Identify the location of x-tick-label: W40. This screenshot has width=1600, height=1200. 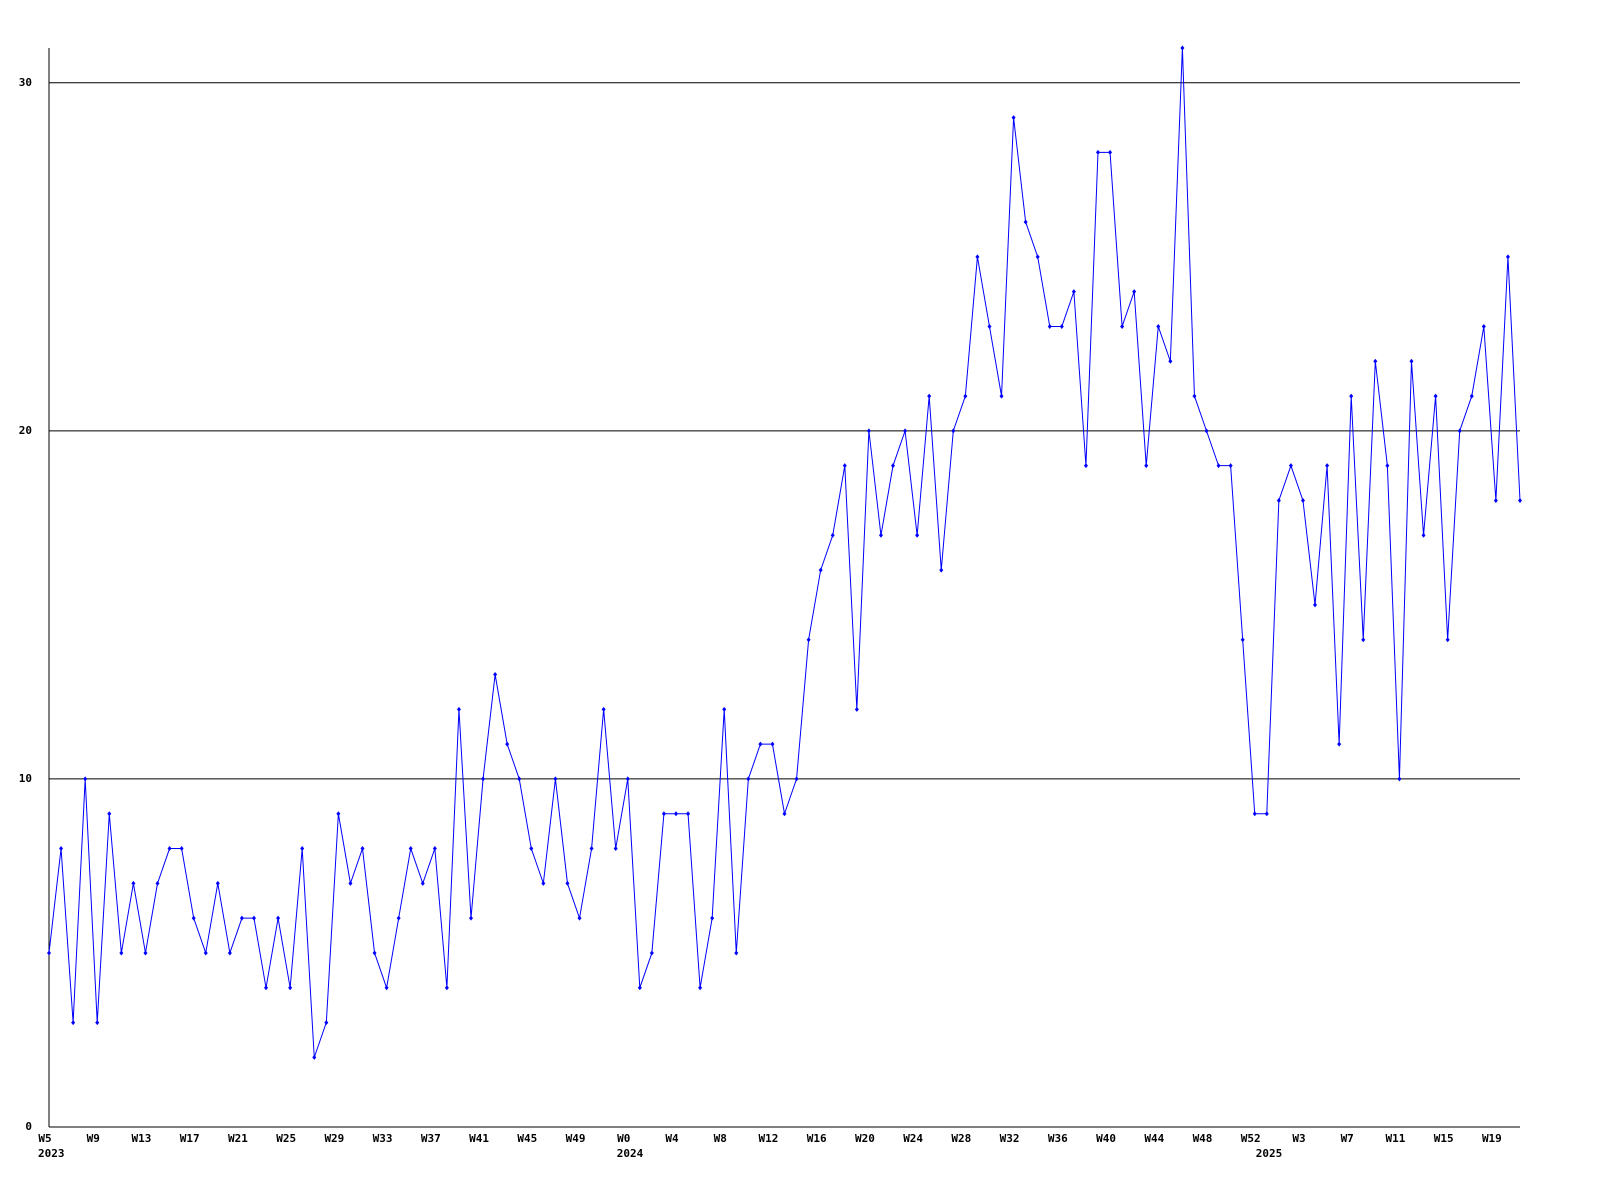
(1106, 1138).